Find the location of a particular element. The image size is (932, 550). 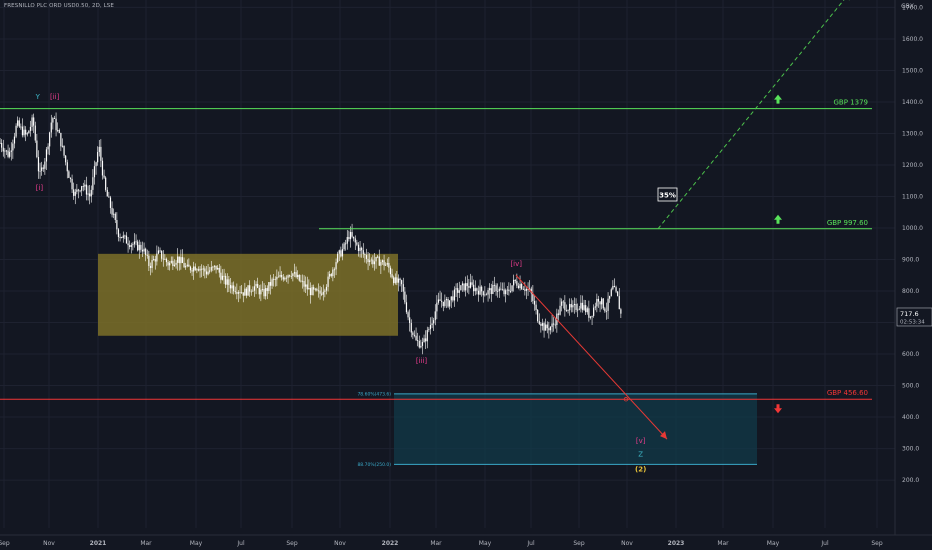

price-tick-3: 500.0 is located at coordinates (910, 386).